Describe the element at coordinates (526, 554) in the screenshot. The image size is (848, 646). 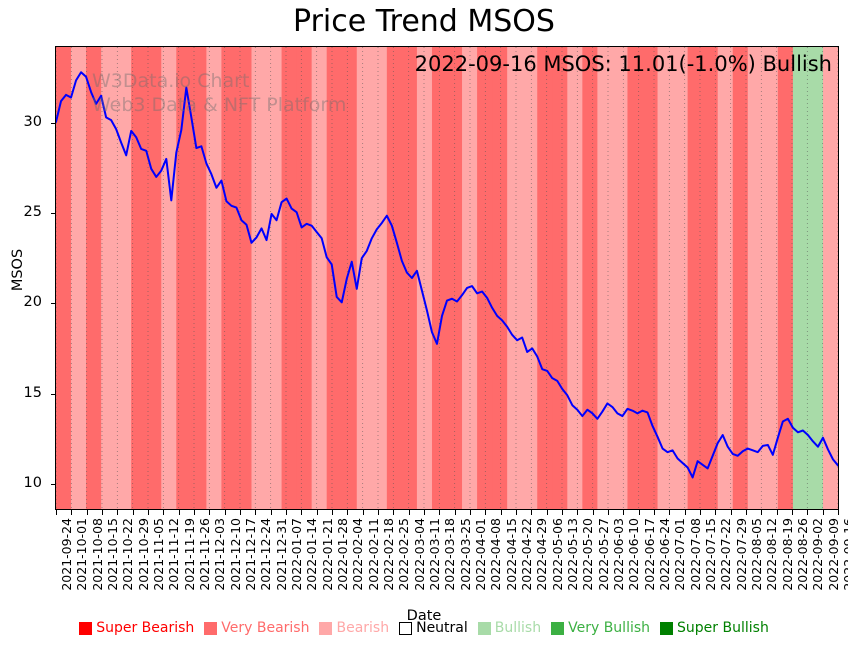
I see `x-tick-label: 2022-04-22` at that location.